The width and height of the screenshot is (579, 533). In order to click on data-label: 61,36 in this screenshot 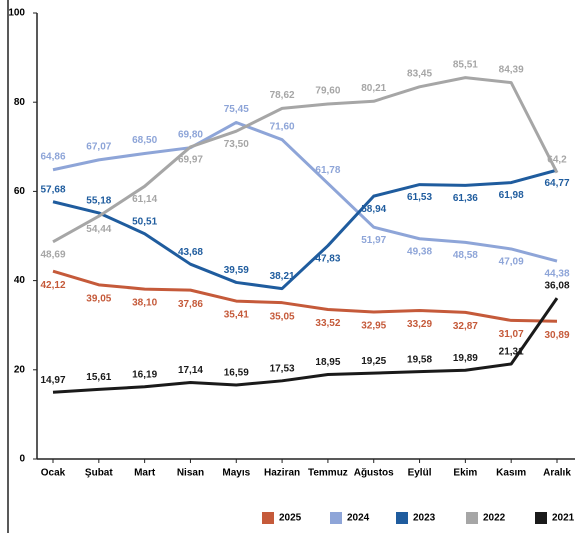, I will do `click(465, 198)`.